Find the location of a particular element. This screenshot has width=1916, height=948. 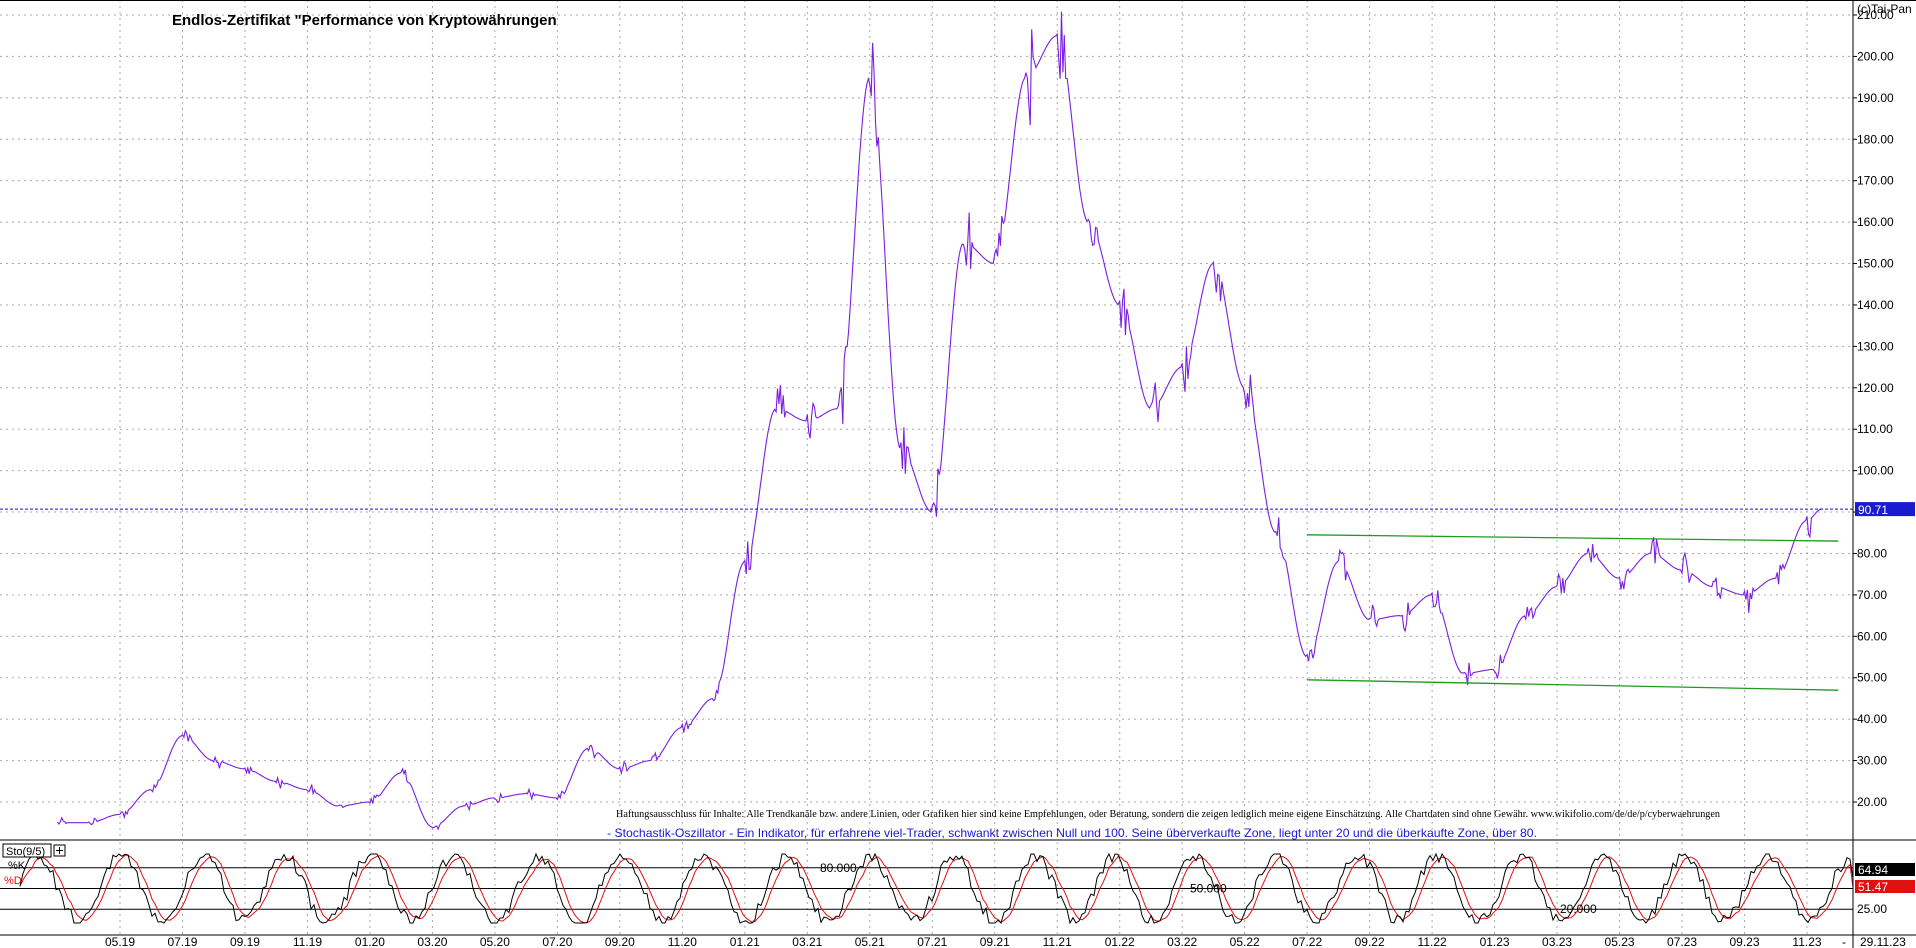

y-tick-label: 80.00 is located at coordinates (1872, 553).